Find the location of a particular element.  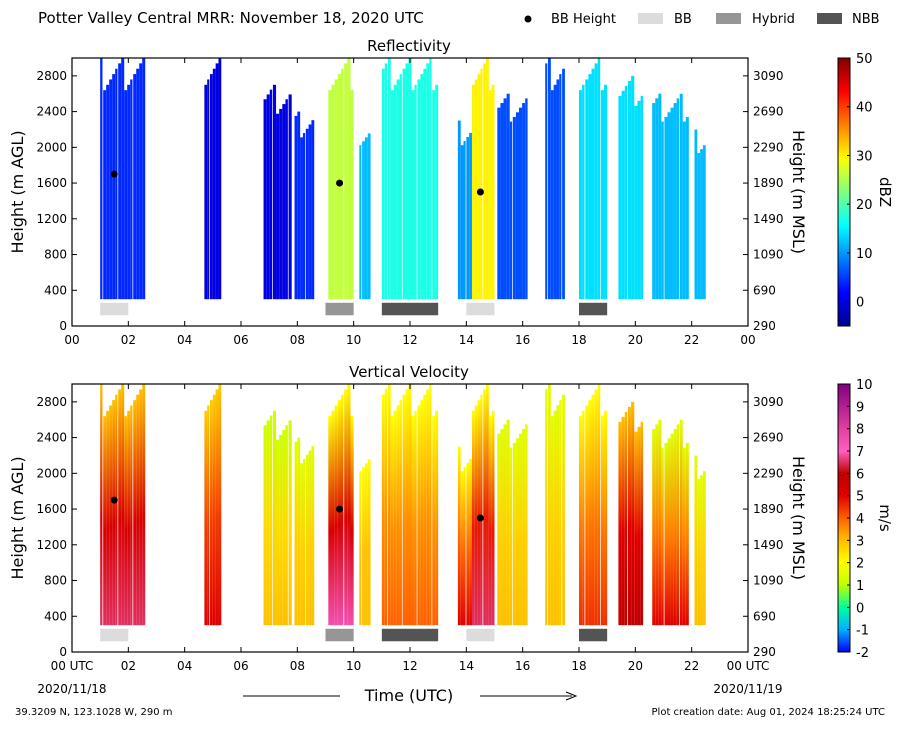

reflectivity-colorbar-label: dBZ is located at coordinates (885, 192).